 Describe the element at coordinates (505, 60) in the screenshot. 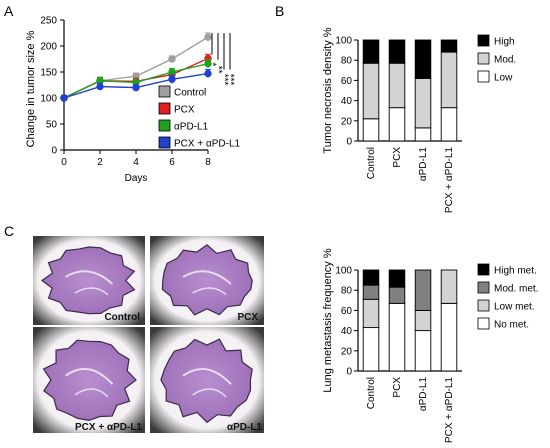

I see `legend-label: Mod.` at that location.